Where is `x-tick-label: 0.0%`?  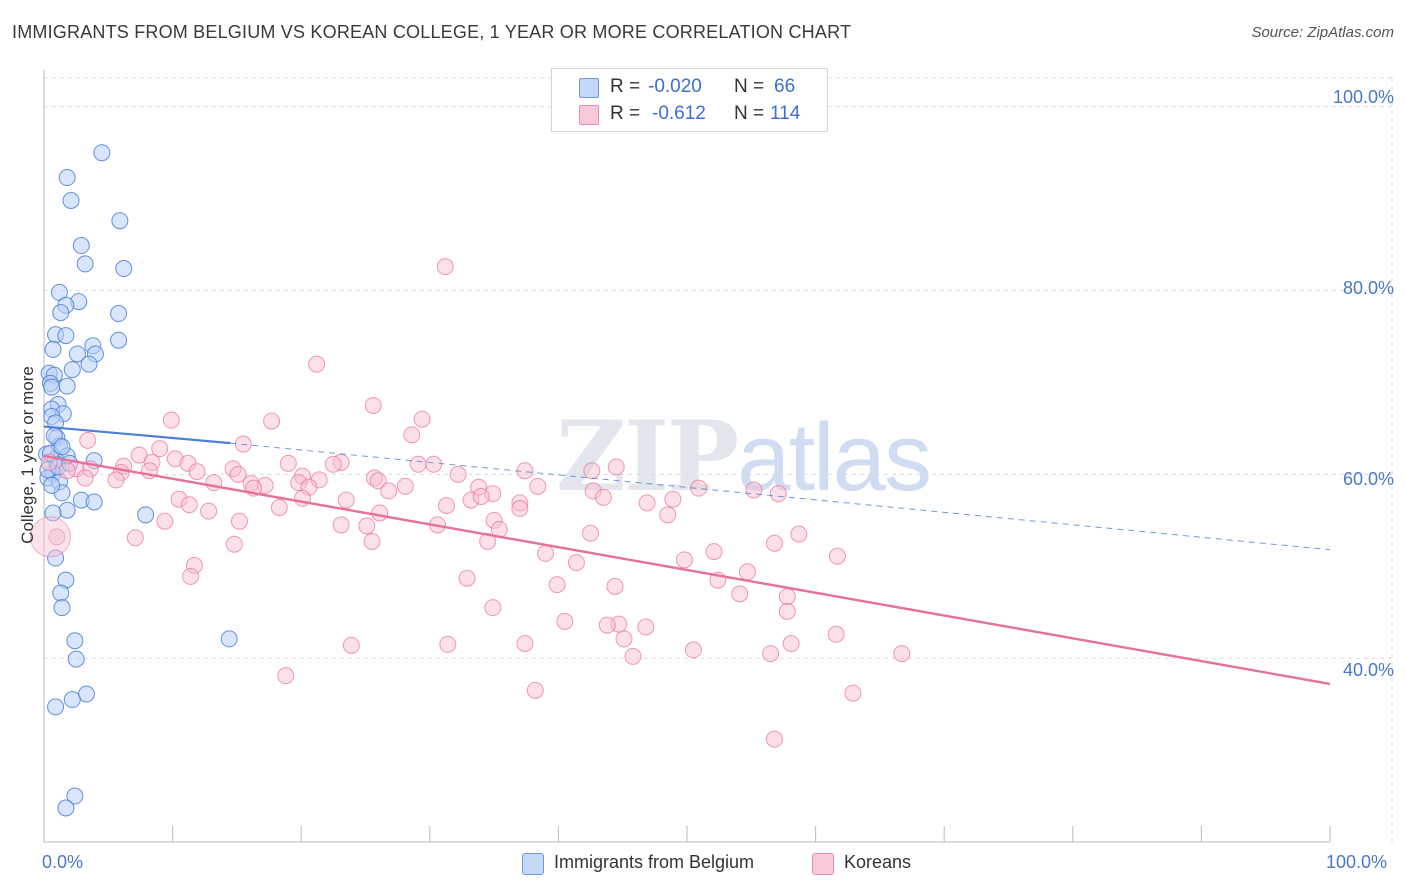
x-tick-label: 0.0% is located at coordinates (63, 862).